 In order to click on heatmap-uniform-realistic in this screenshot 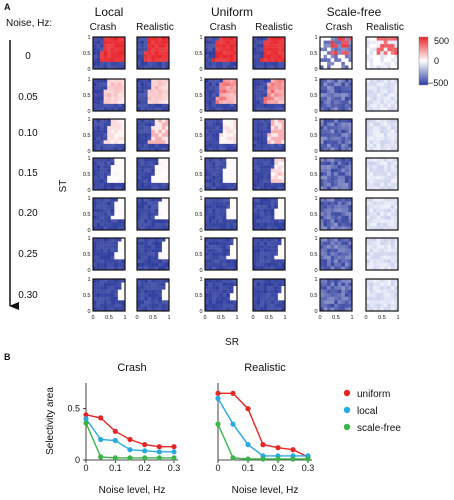, I will do `click(269, 214)`.